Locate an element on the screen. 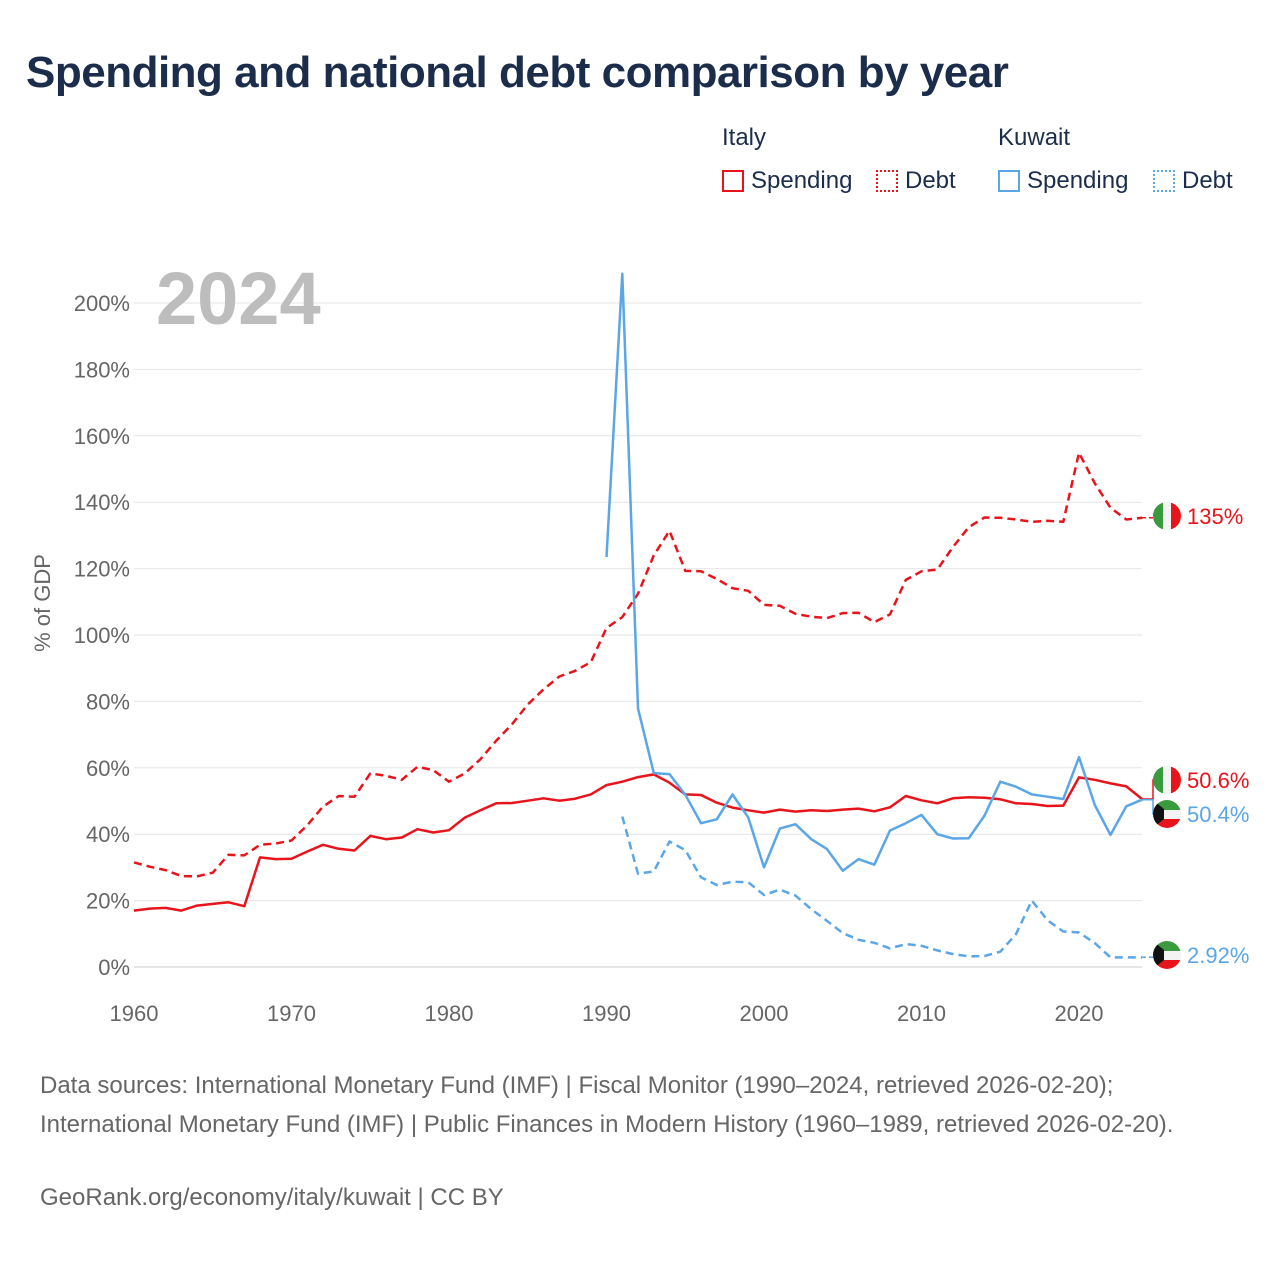 This screenshot has width=1280, height=1280. legend-swatch-italy-debt is located at coordinates (887, 181).